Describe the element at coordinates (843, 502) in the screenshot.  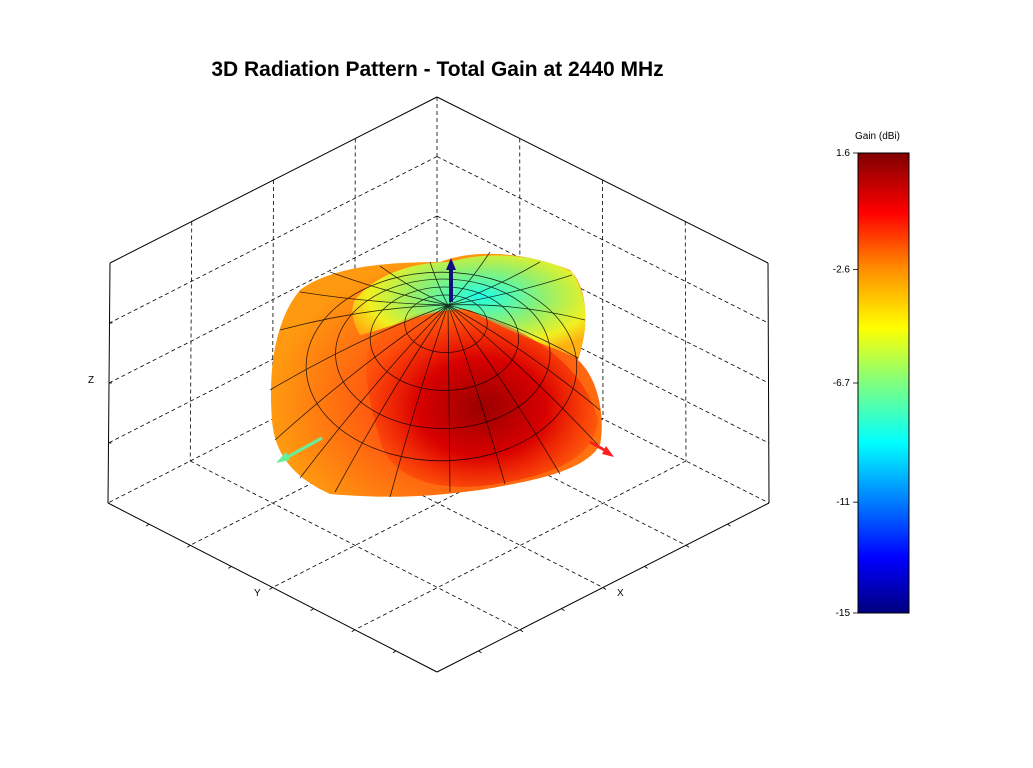
I see `colorbar-tick-label: -11` at that location.